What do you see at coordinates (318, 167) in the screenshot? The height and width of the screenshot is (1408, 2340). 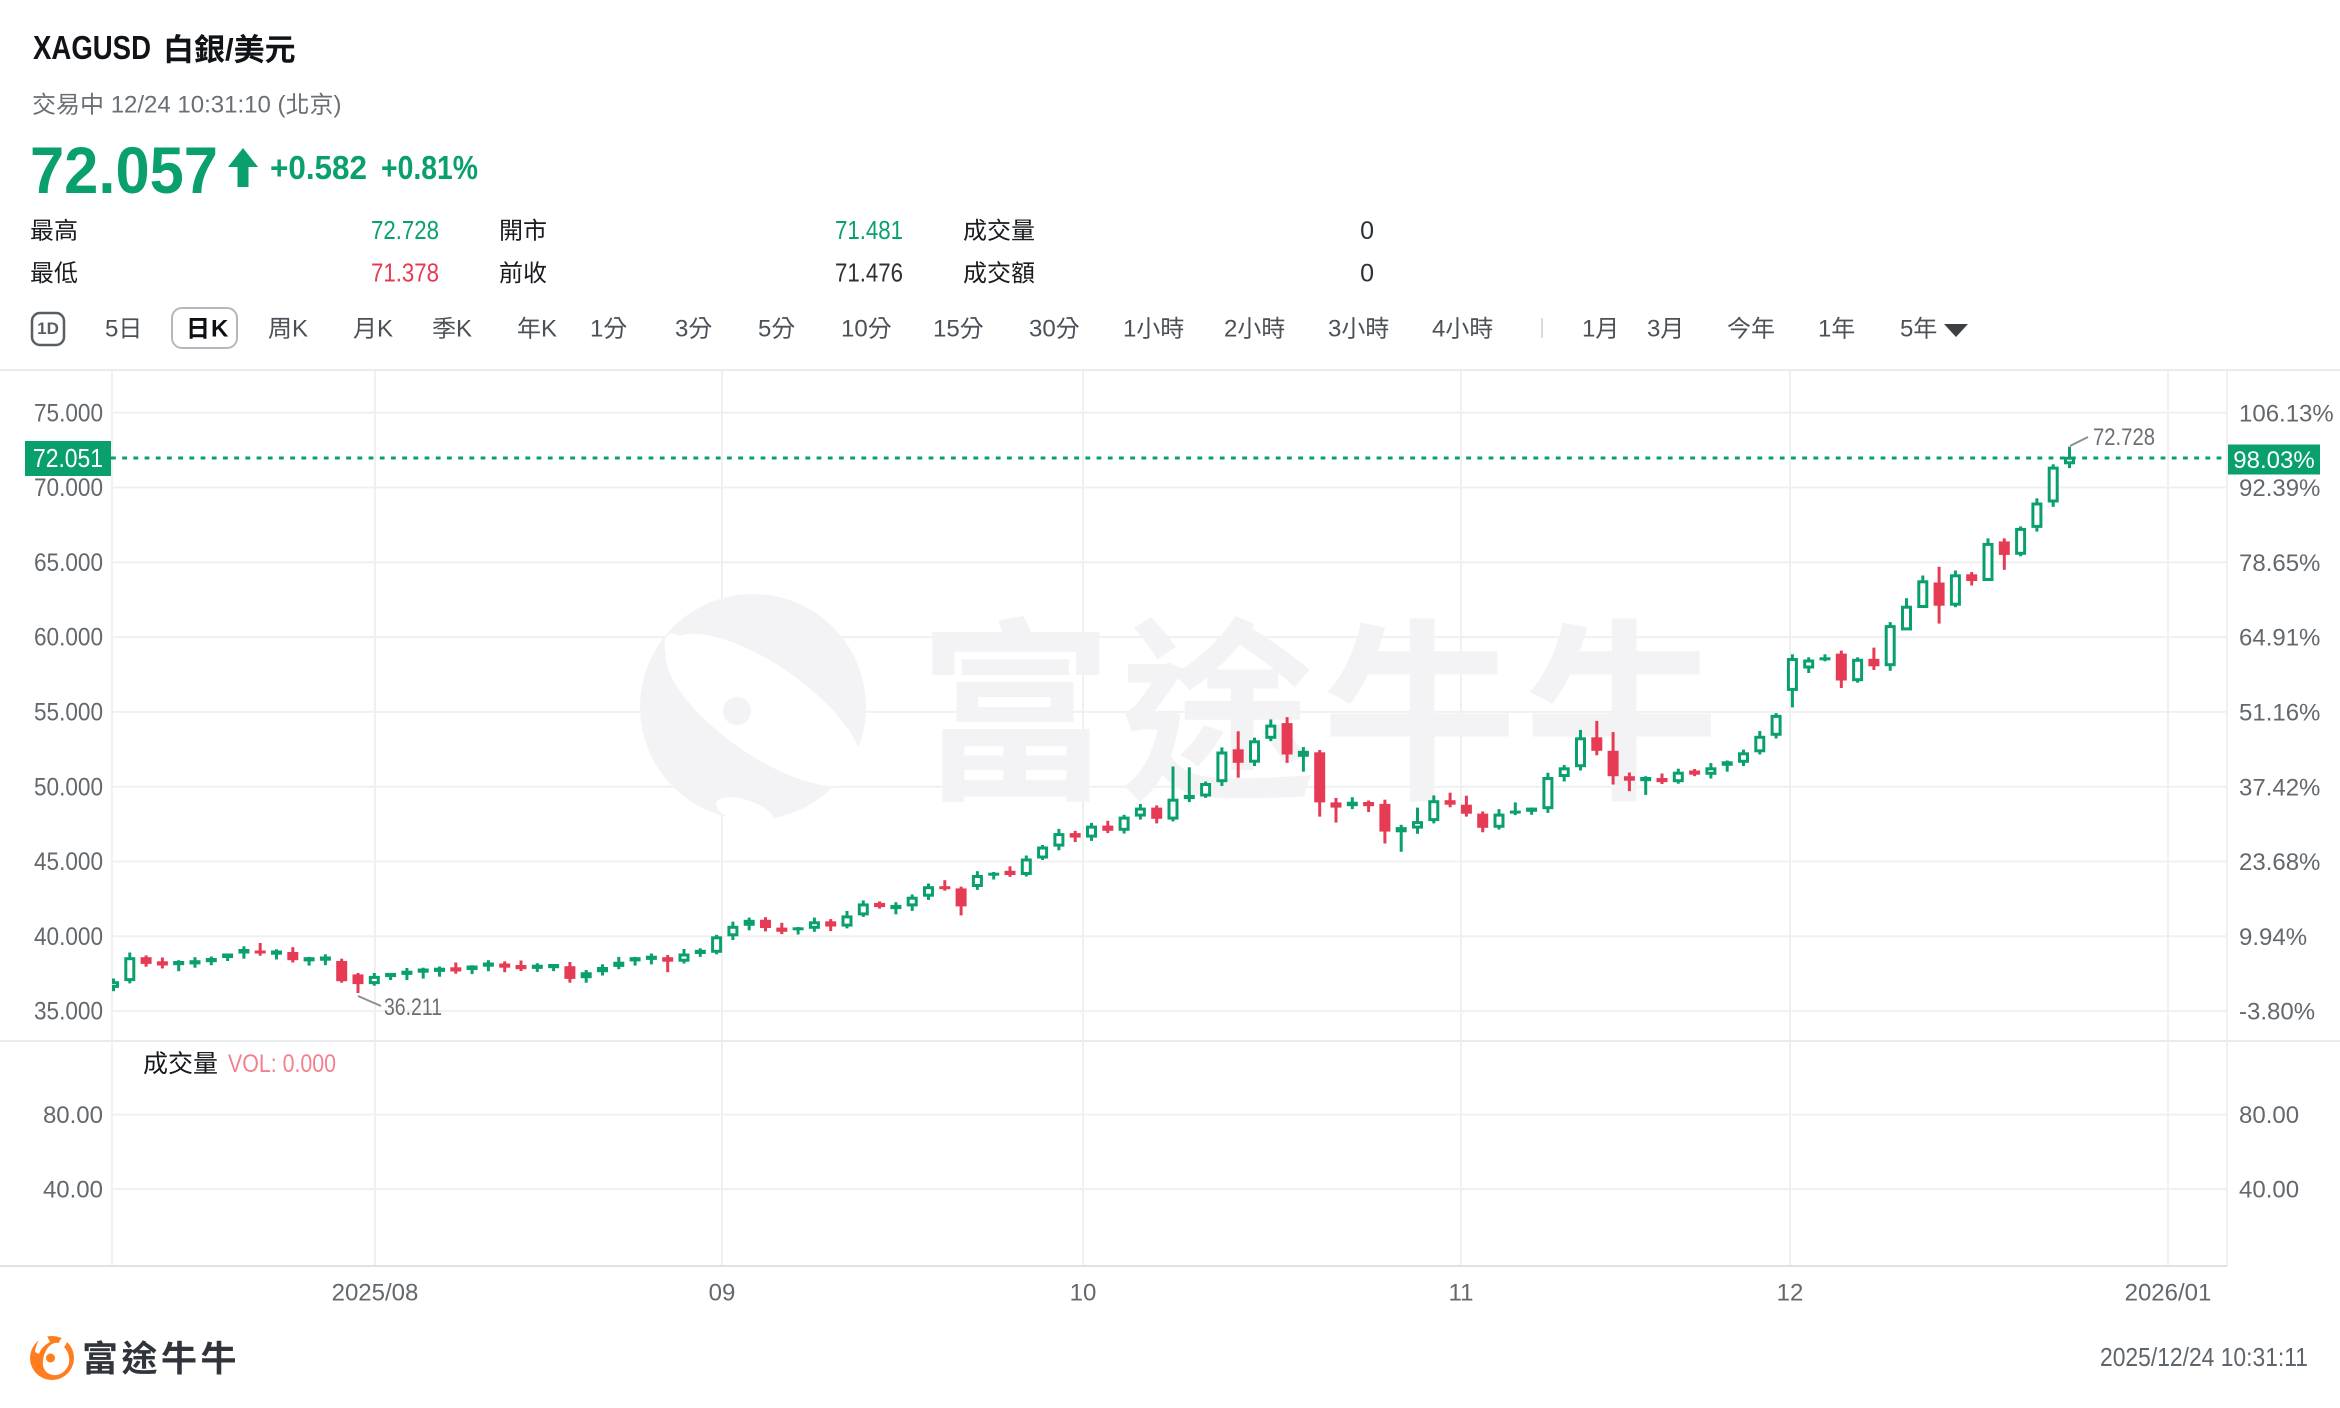 I see `svg-text: +0.582` at bounding box center [318, 167].